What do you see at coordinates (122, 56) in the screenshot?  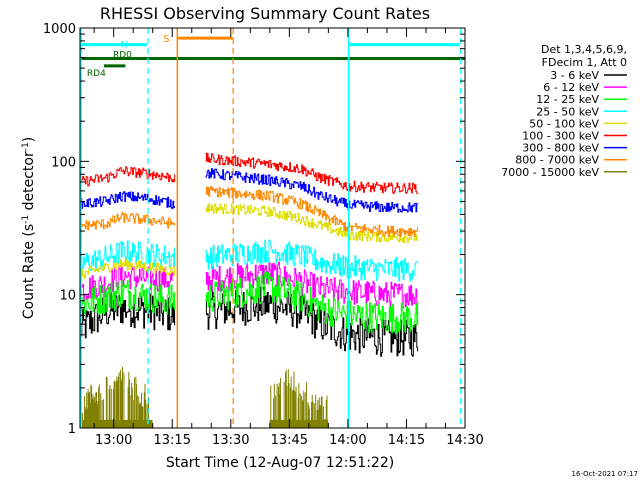 I see `rd-label-0: RD0` at bounding box center [122, 56].